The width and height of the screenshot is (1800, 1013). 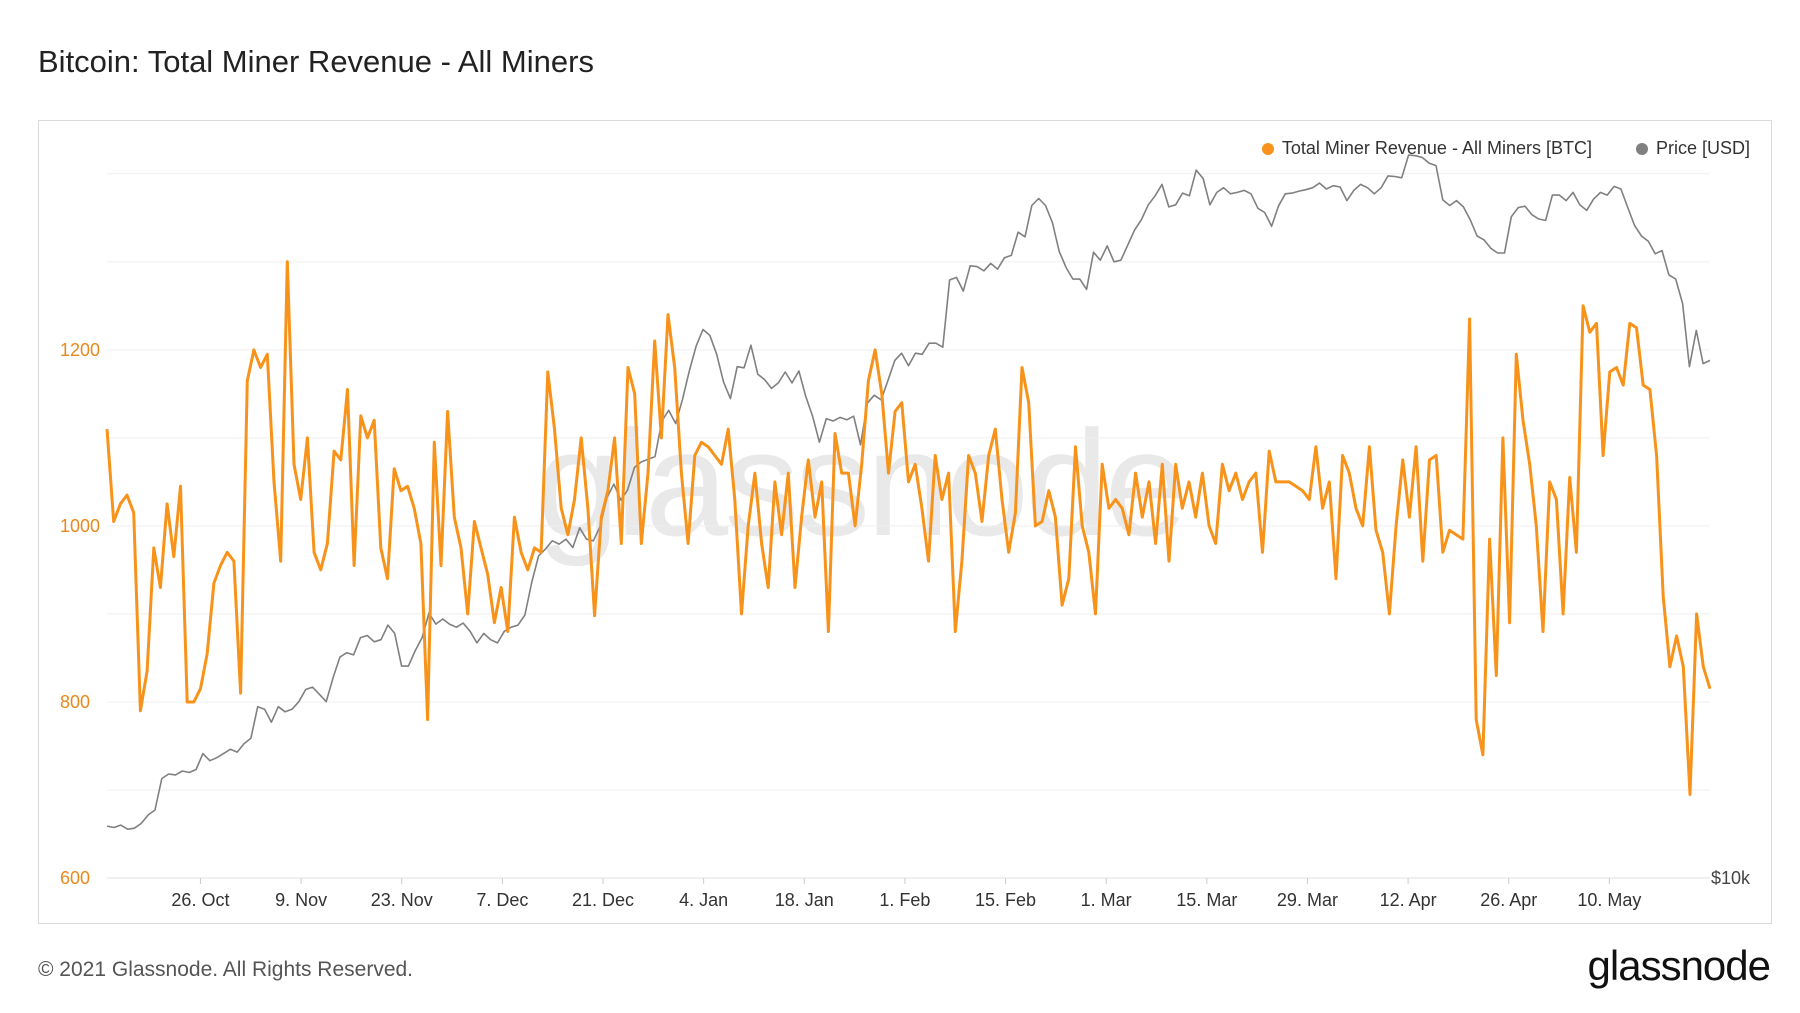 What do you see at coordinates (1609, 900) in the screenshot?
I see `x-tick-label: 10. May` at bounding box center [1609, 900].